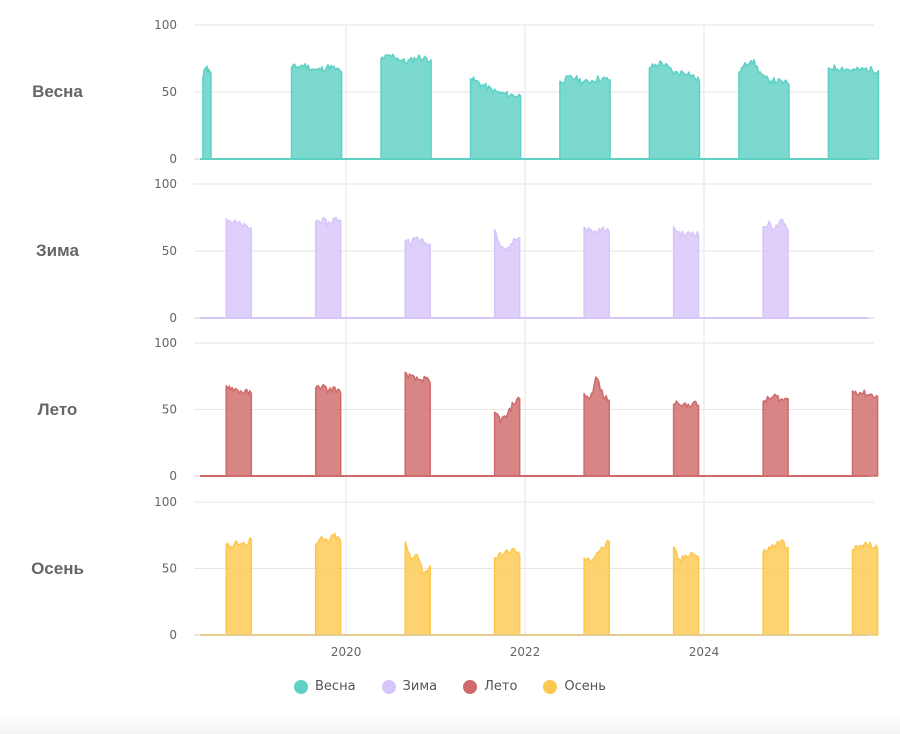  What do you see at coordinates (525, 652) in the screenshot?
I see `x-tick-label: 2022` at bounding box center [525, 652].